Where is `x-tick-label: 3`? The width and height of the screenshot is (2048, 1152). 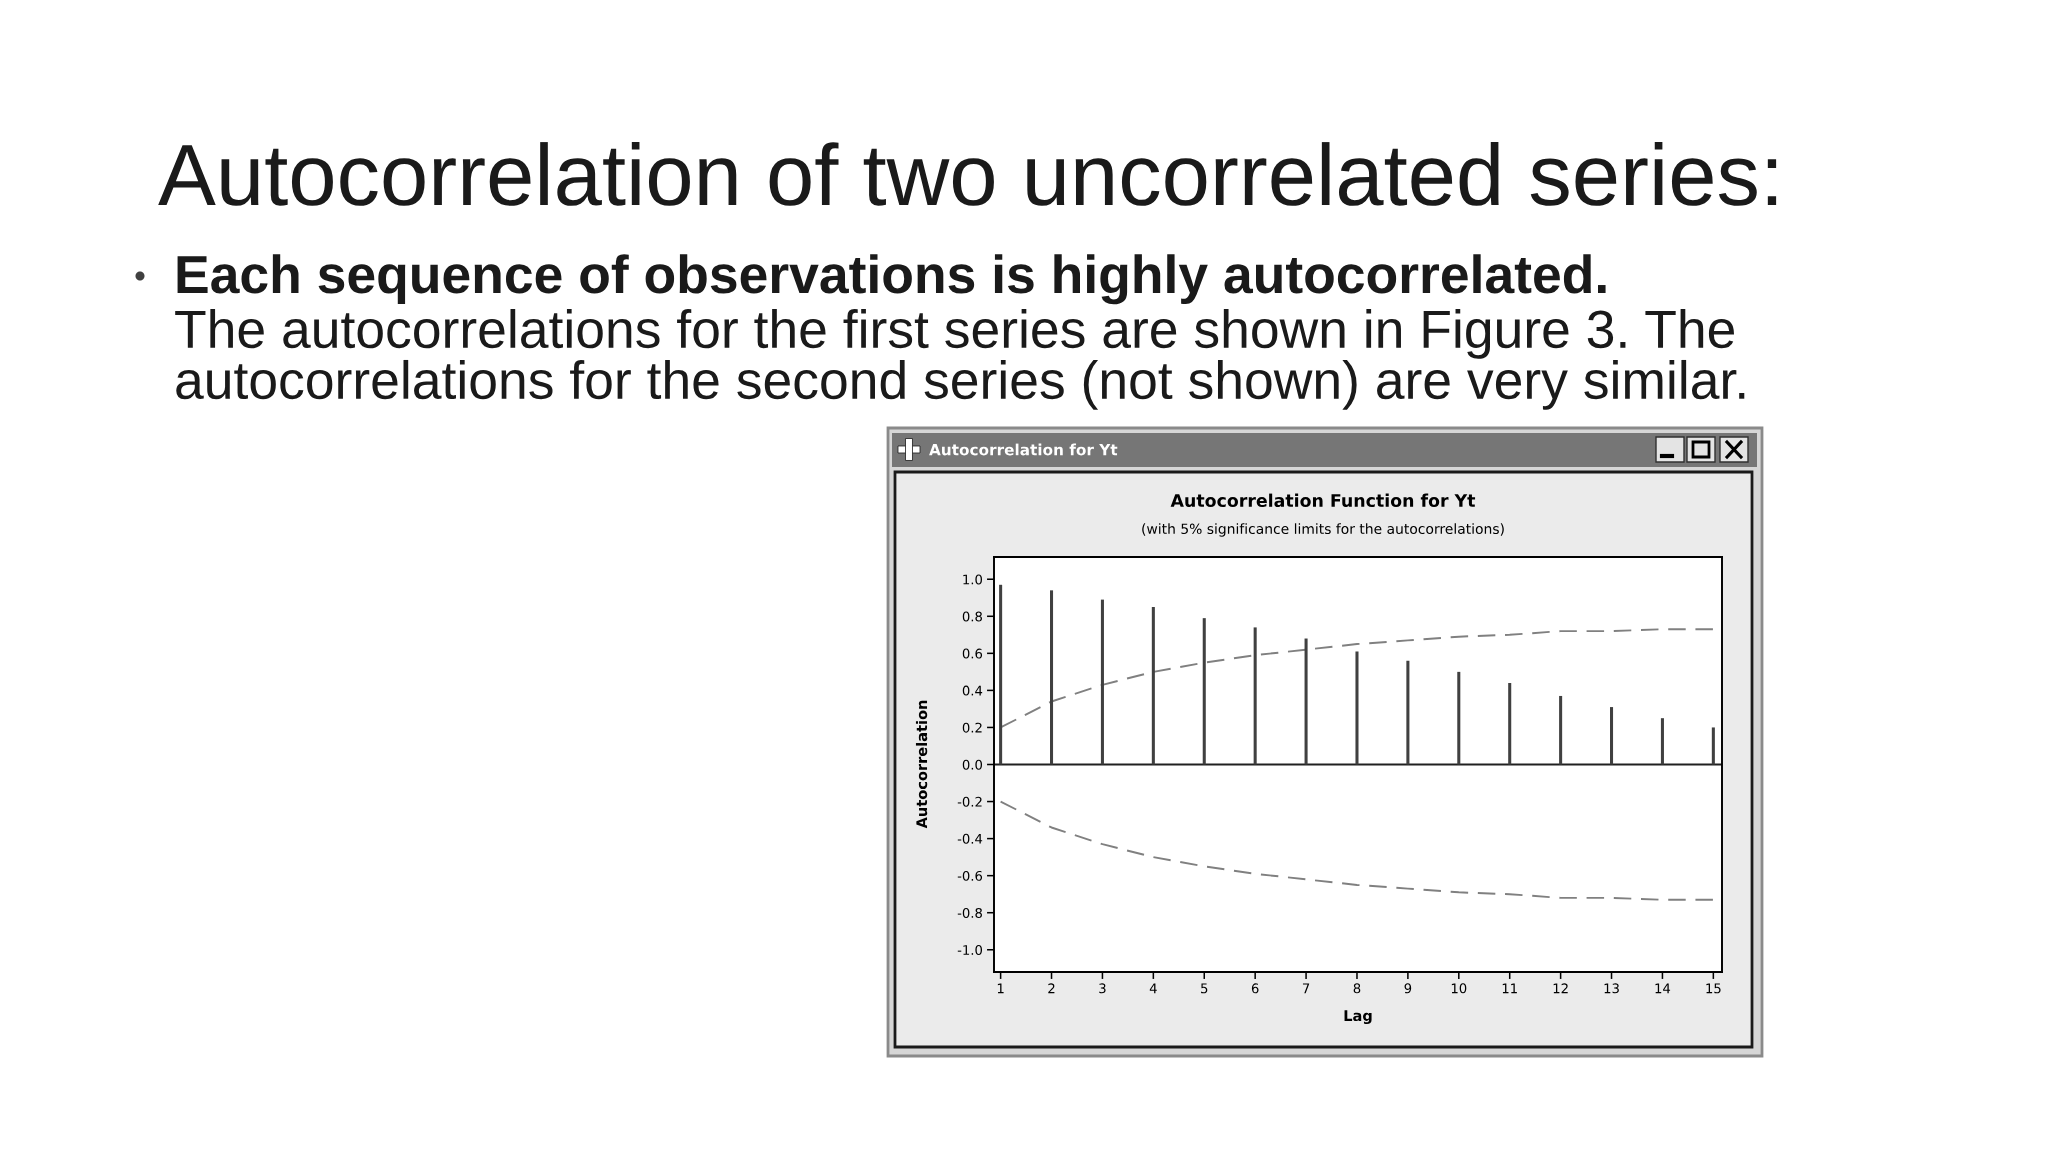
x-tick-label: 3 is located at coordinates (1102, 988).